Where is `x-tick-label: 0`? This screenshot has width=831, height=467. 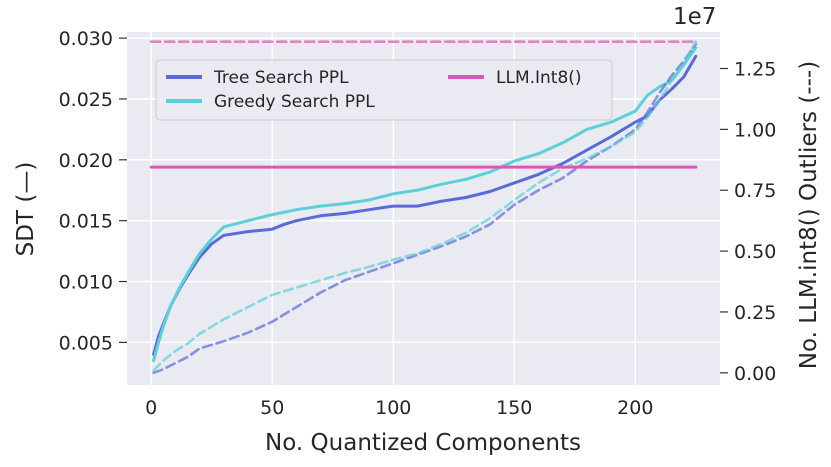 x-tick-label: 0 is located at coordinates (151, 408).